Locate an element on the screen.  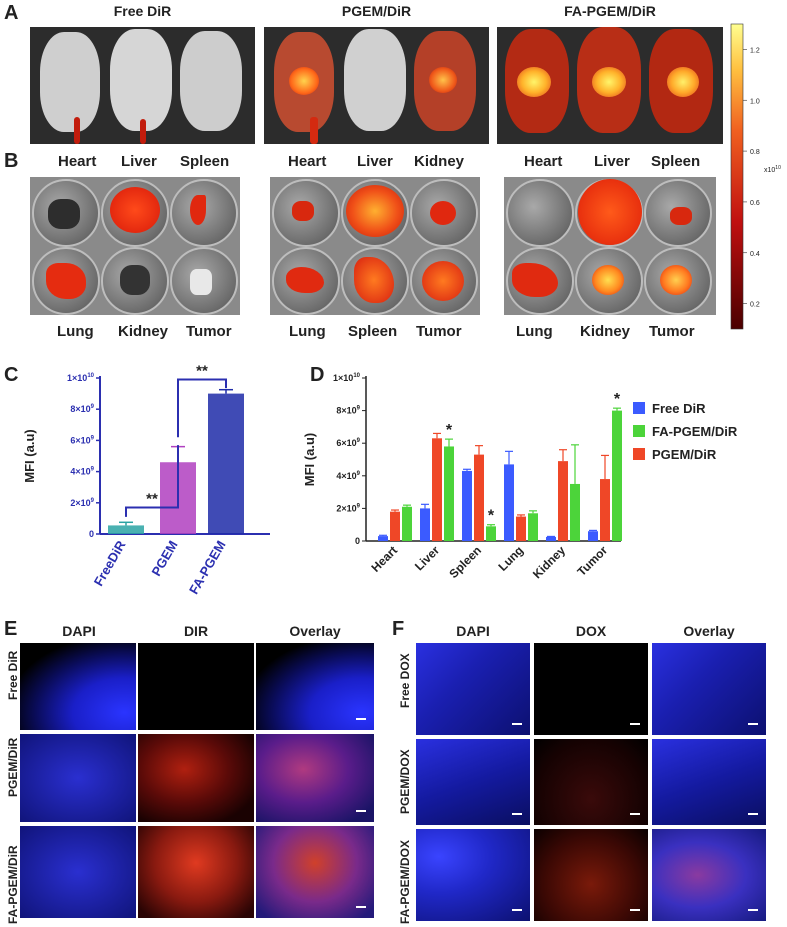
x-tick-label: Kidney is located at coordinates (549, 562).